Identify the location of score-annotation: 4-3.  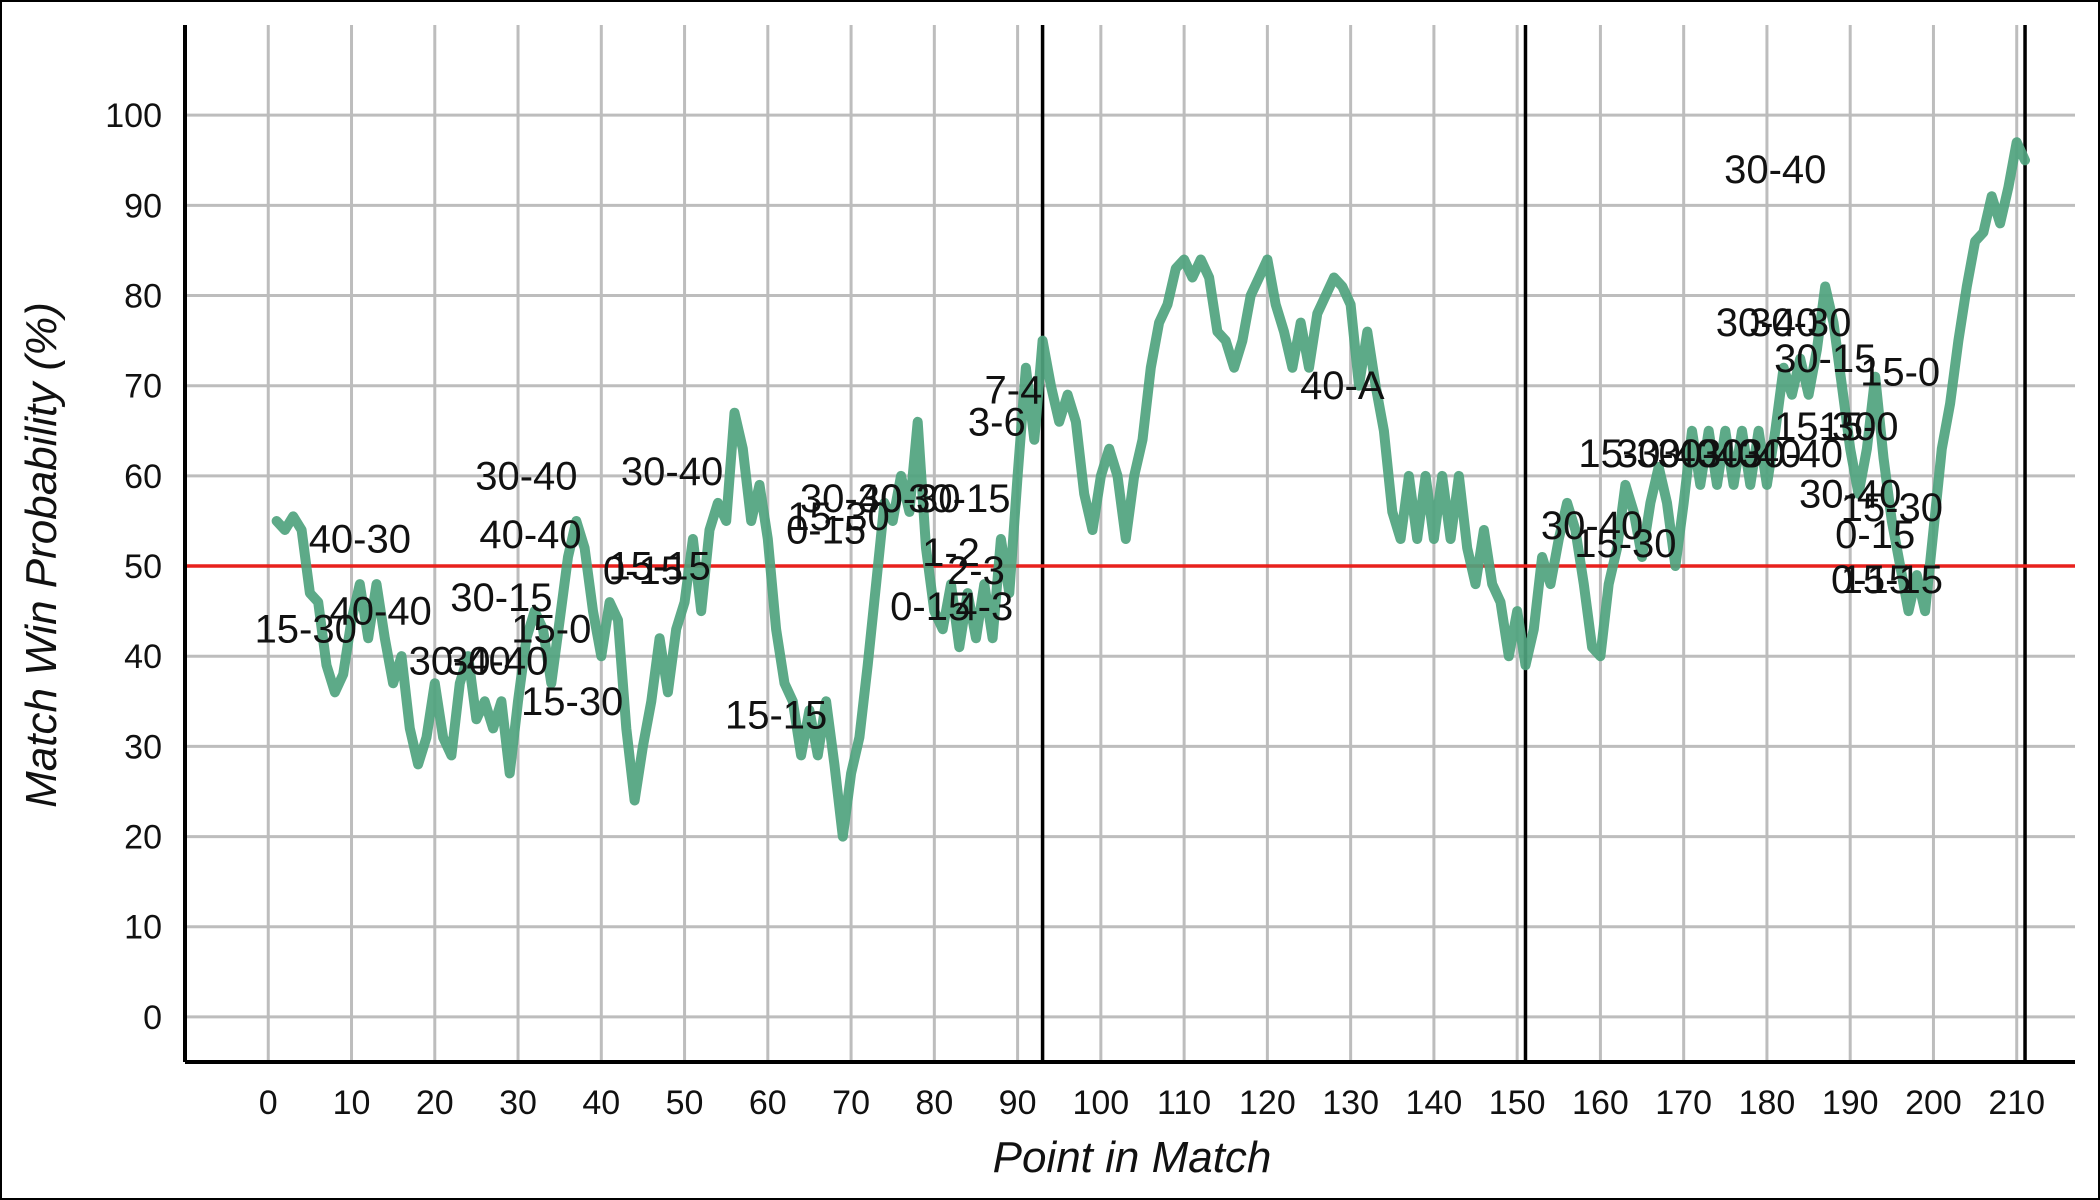
(984, 607).